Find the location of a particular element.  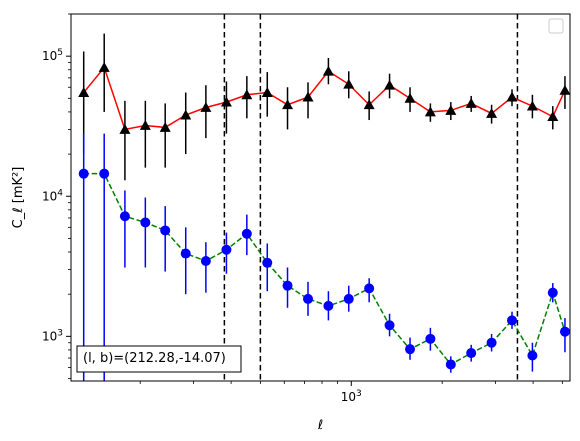

annotation-text: (l, b)=(212.28,-14.07) is located at coordinates (154, 358).